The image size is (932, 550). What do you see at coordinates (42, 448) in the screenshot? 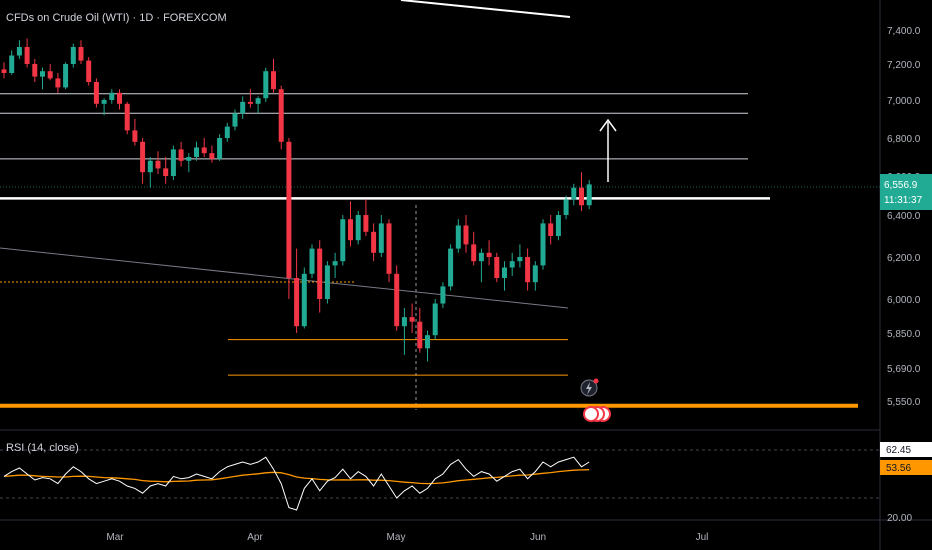
I see `rsi-title: RSI (14, close)` at bounding box center [42, 448].